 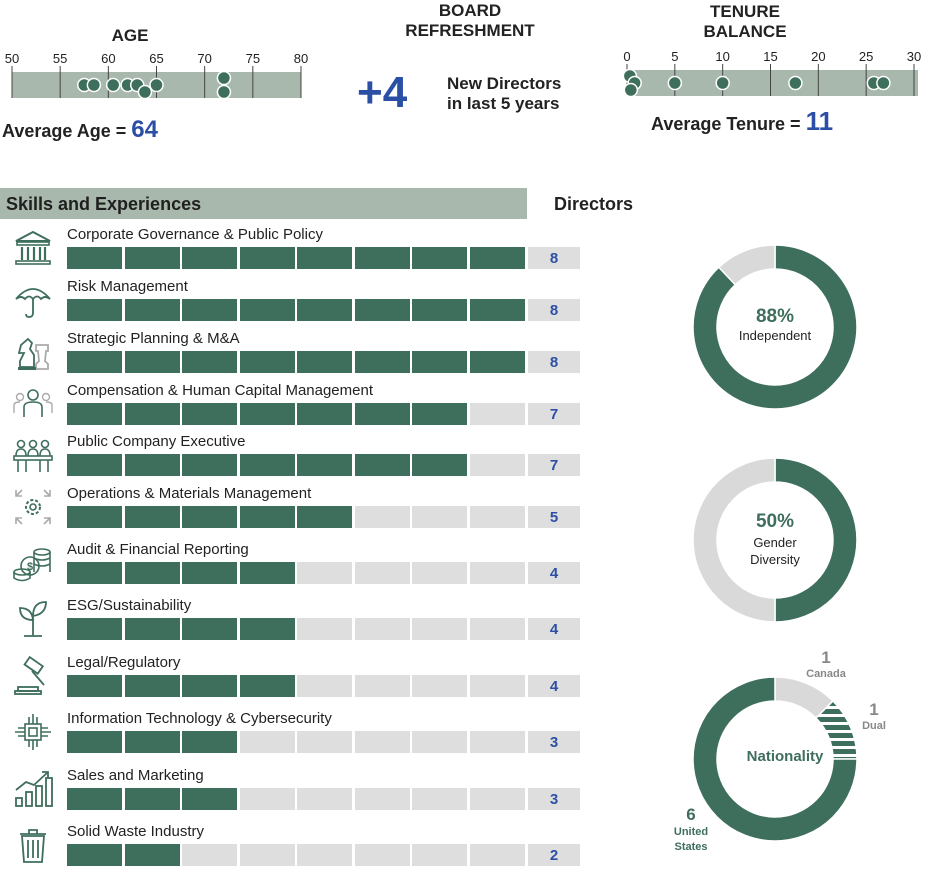 I want to click on refreshment-title-line1: BOARD, so click(x=470, y=10).